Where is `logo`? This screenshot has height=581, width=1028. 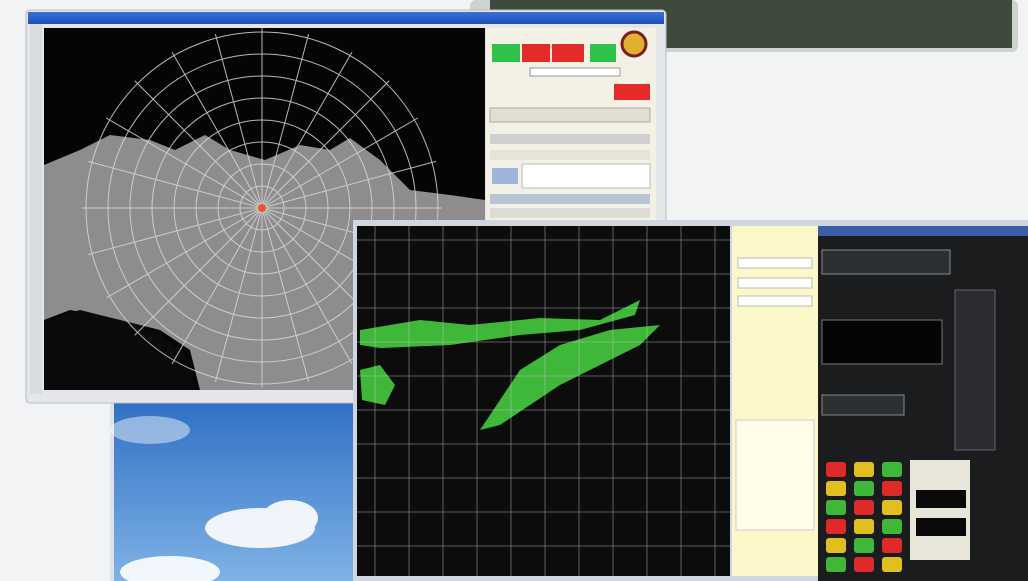
logo is located at coordinates (634, 44).